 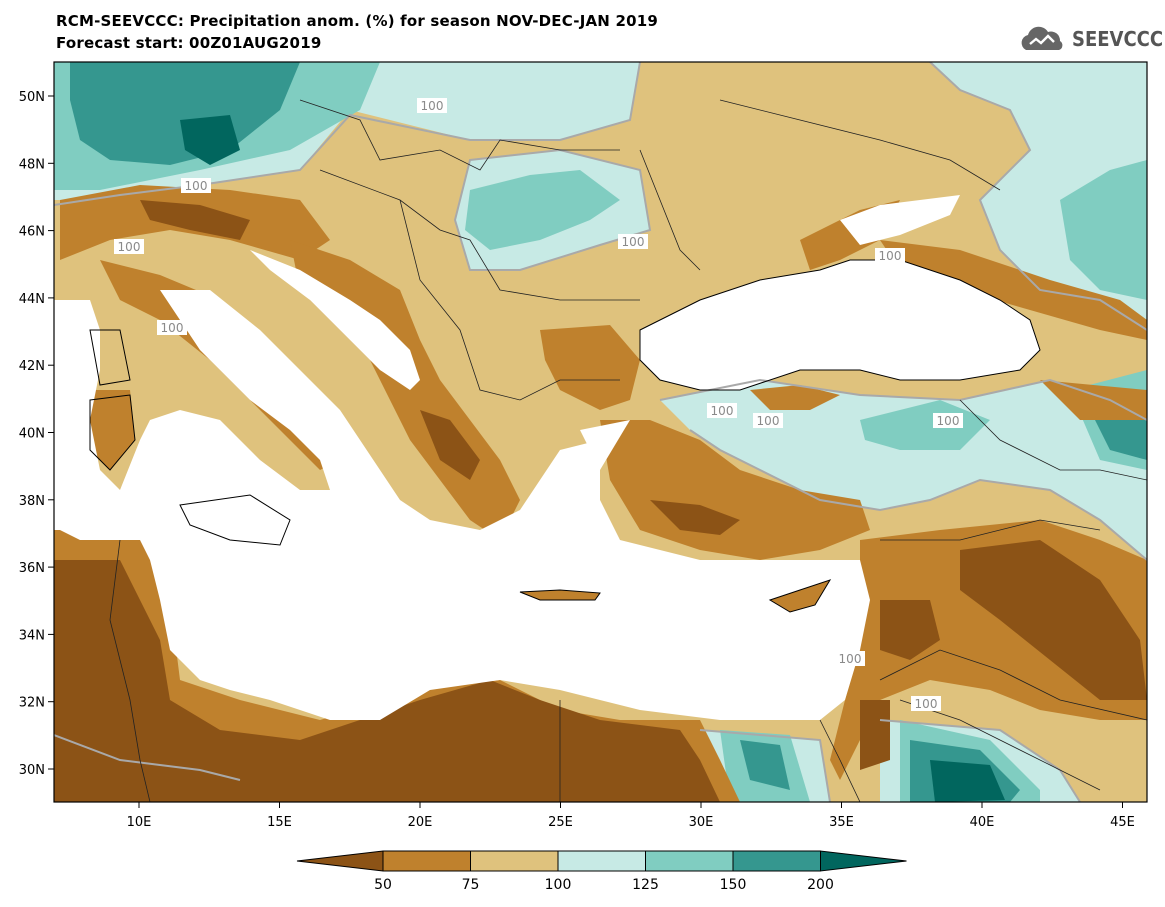 I want to click on lat-tick-label: 50N, so click(x=32, y=97).